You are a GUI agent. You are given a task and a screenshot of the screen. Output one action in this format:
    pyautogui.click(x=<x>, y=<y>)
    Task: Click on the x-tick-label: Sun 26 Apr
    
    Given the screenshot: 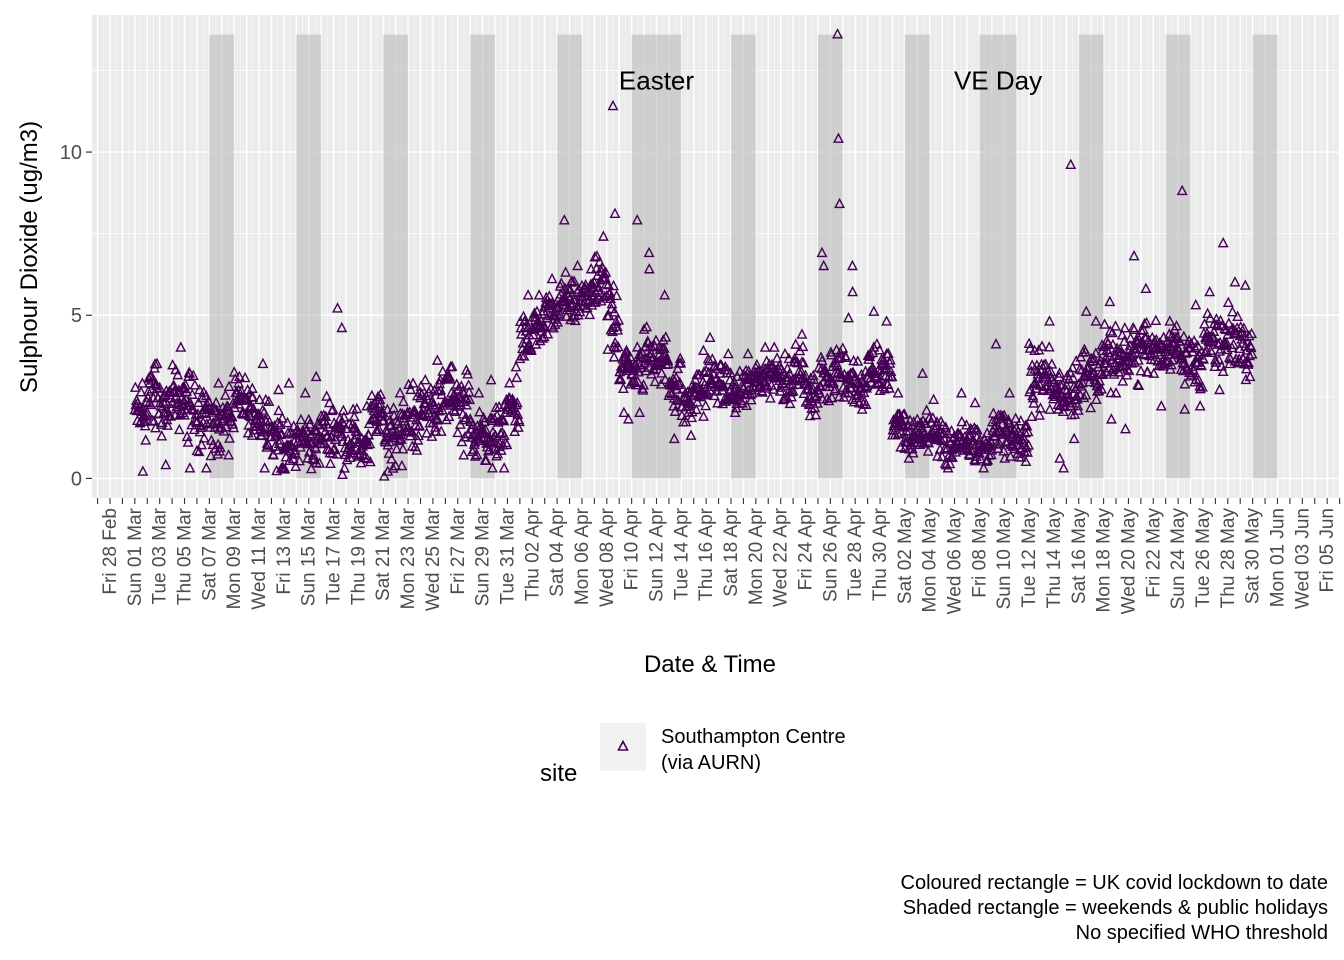 What is the action you would take?
    pyautogui.click(x=830, y=554)
    